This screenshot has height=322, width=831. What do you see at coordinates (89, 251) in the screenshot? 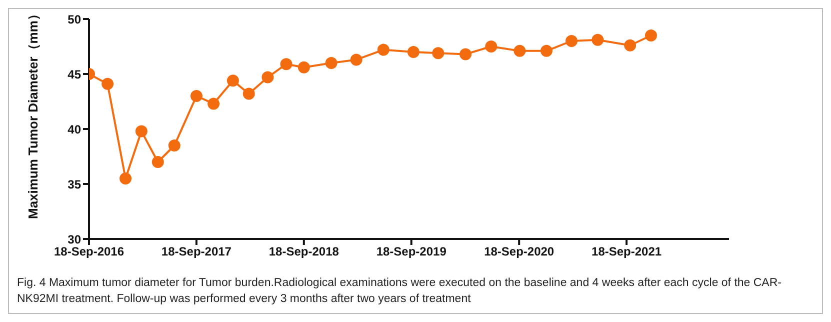
I see `x-tick-label: 18-Sep-2016` at bounding box center [89, 251].